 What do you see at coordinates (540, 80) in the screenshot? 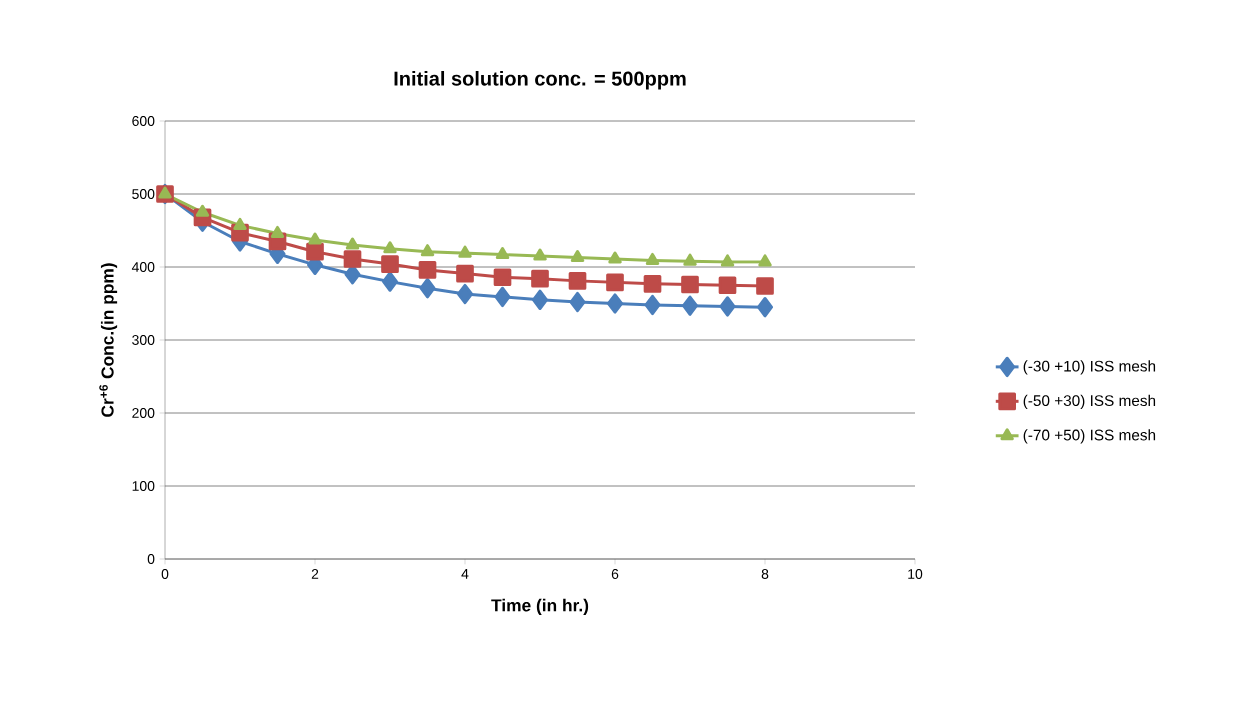
I see `chart-title: Initial solution conc. = 500ppm` at bounding box center [540, 80].